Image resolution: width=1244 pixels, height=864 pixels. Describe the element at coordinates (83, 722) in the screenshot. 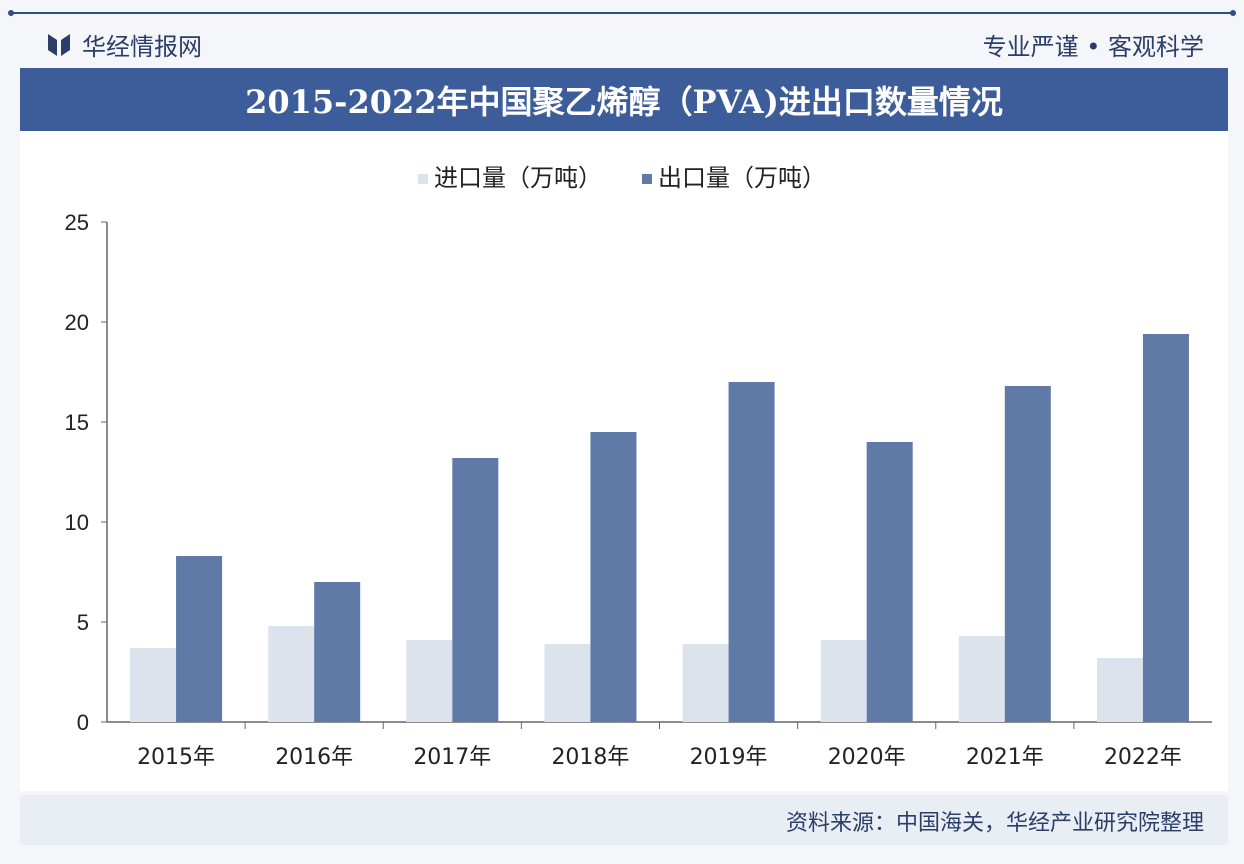

I see `y-tick-label: 0` at that location.